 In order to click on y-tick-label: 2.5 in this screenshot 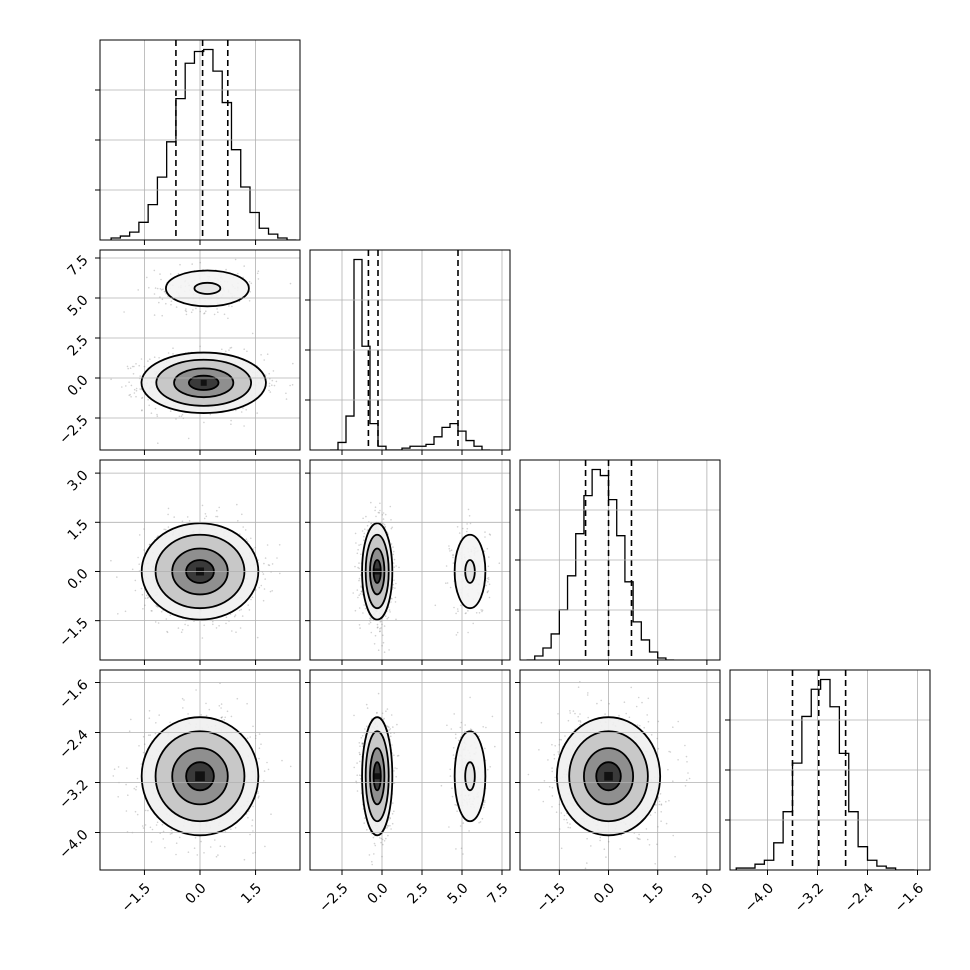, I will do `click(78, 345)`.